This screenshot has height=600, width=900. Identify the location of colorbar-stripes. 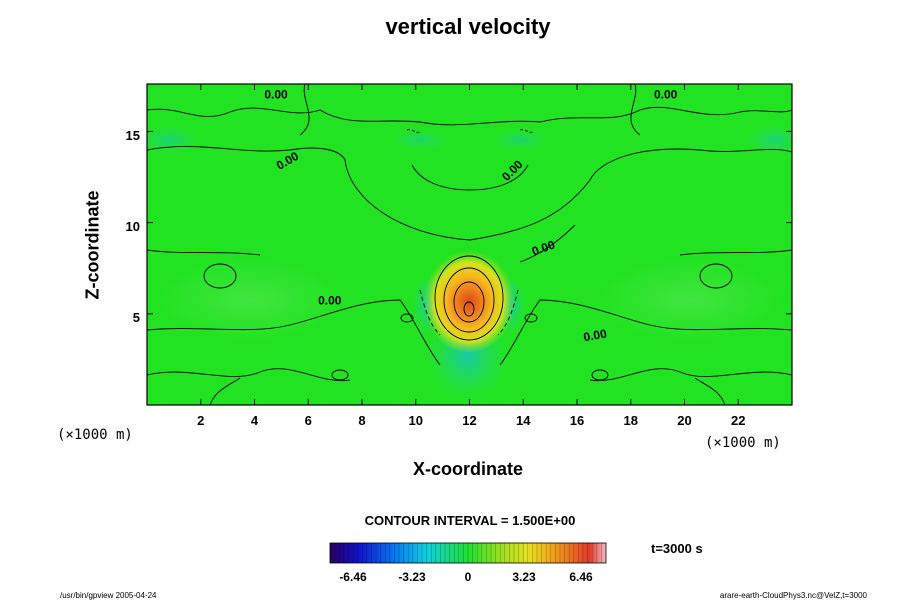
(468, 553).